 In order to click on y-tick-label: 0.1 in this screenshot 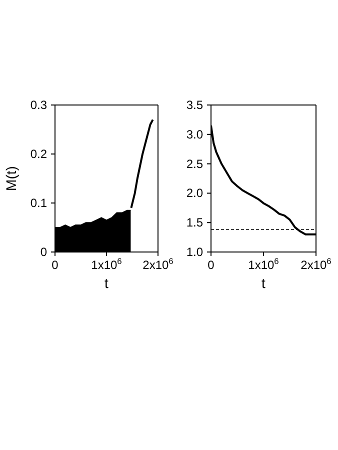, I will do `click(39, 203)`.